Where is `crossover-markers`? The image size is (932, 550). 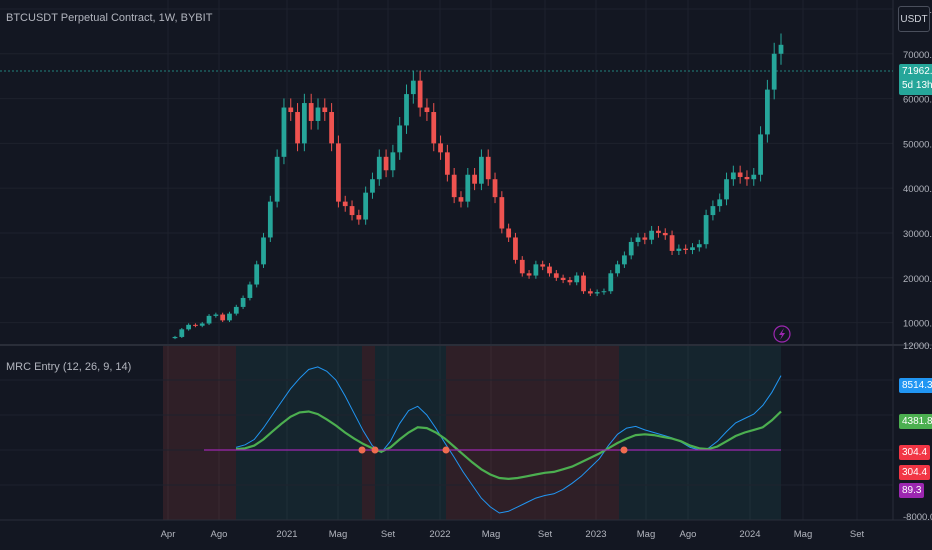 crossover-markers is located at coordinates (493, 450).